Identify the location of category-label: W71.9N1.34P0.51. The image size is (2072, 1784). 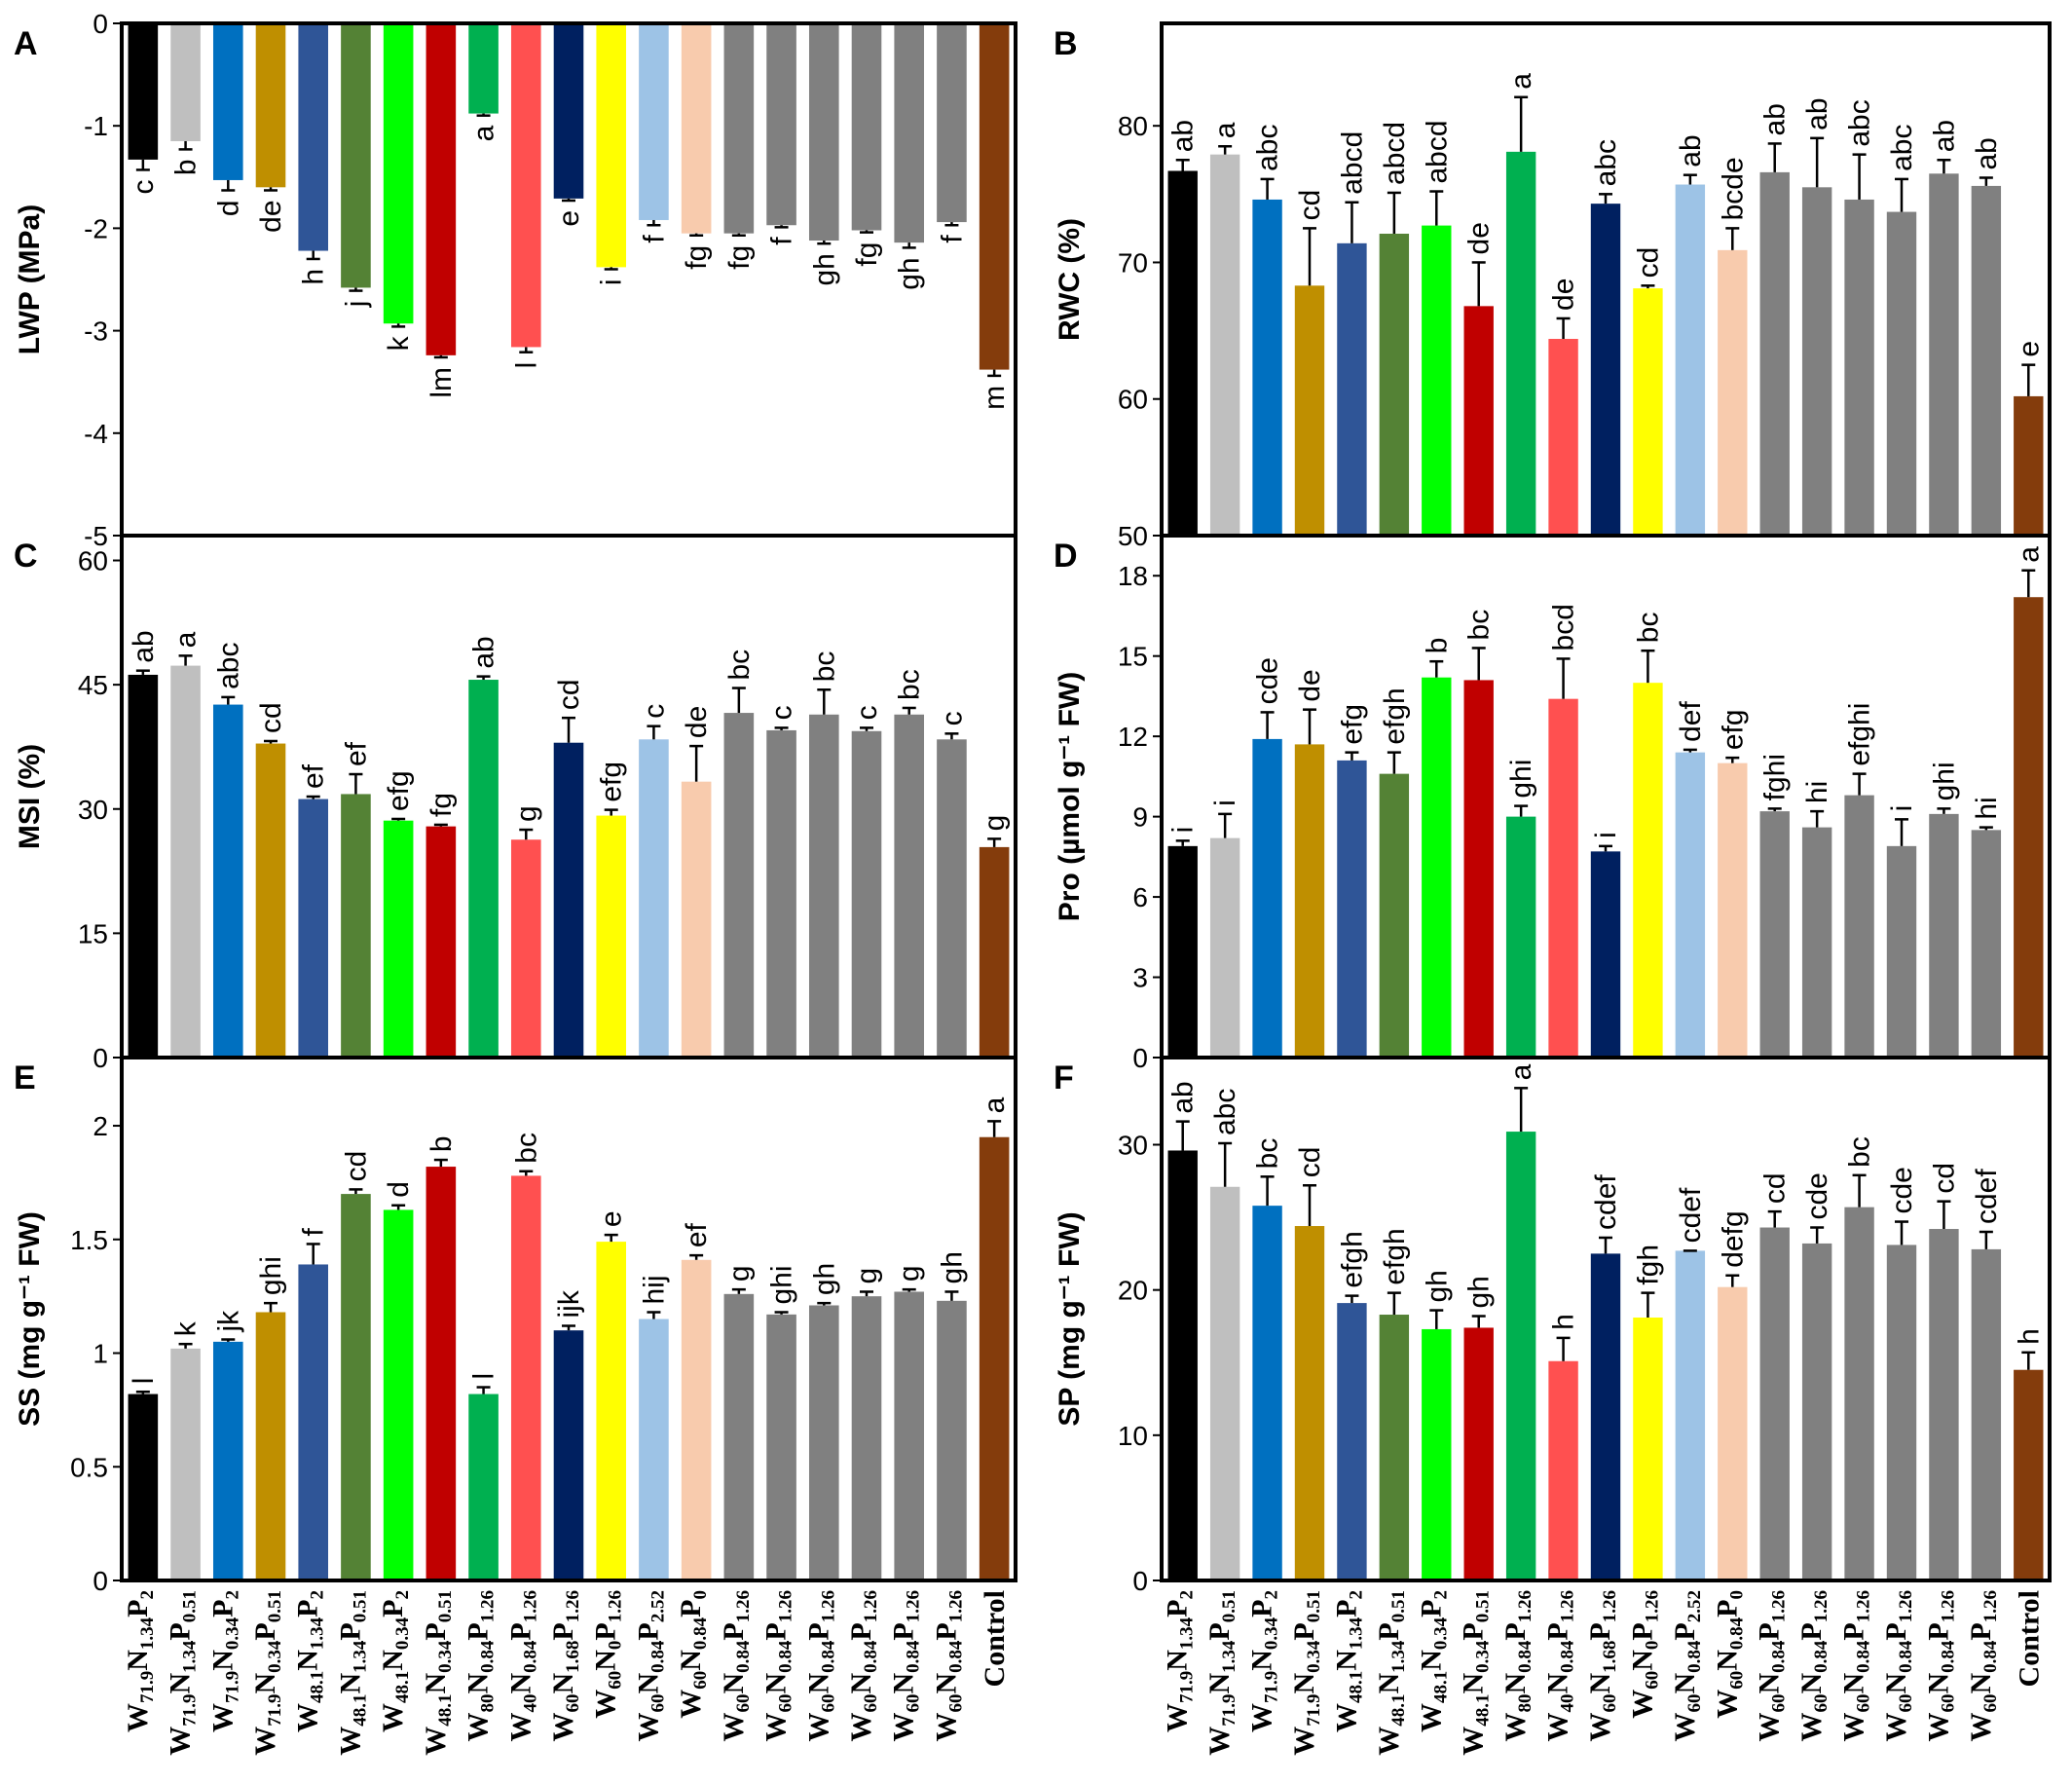
(1221, 1673).